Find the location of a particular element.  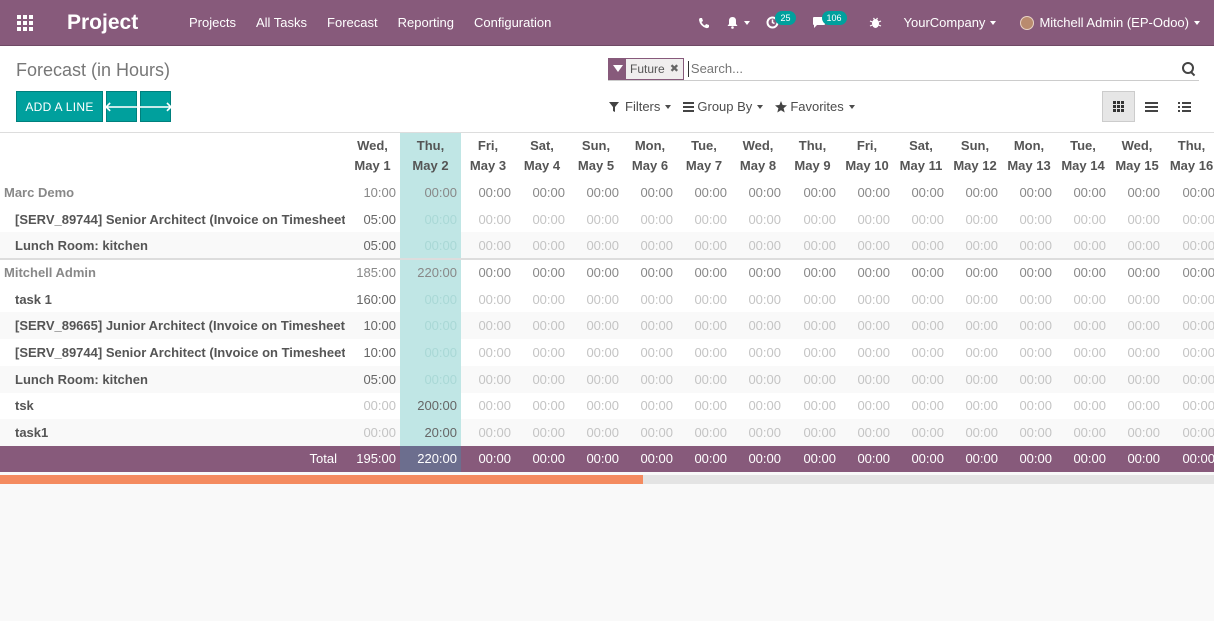

next-period-button: 🡒 is located at coordinates (155, 106).